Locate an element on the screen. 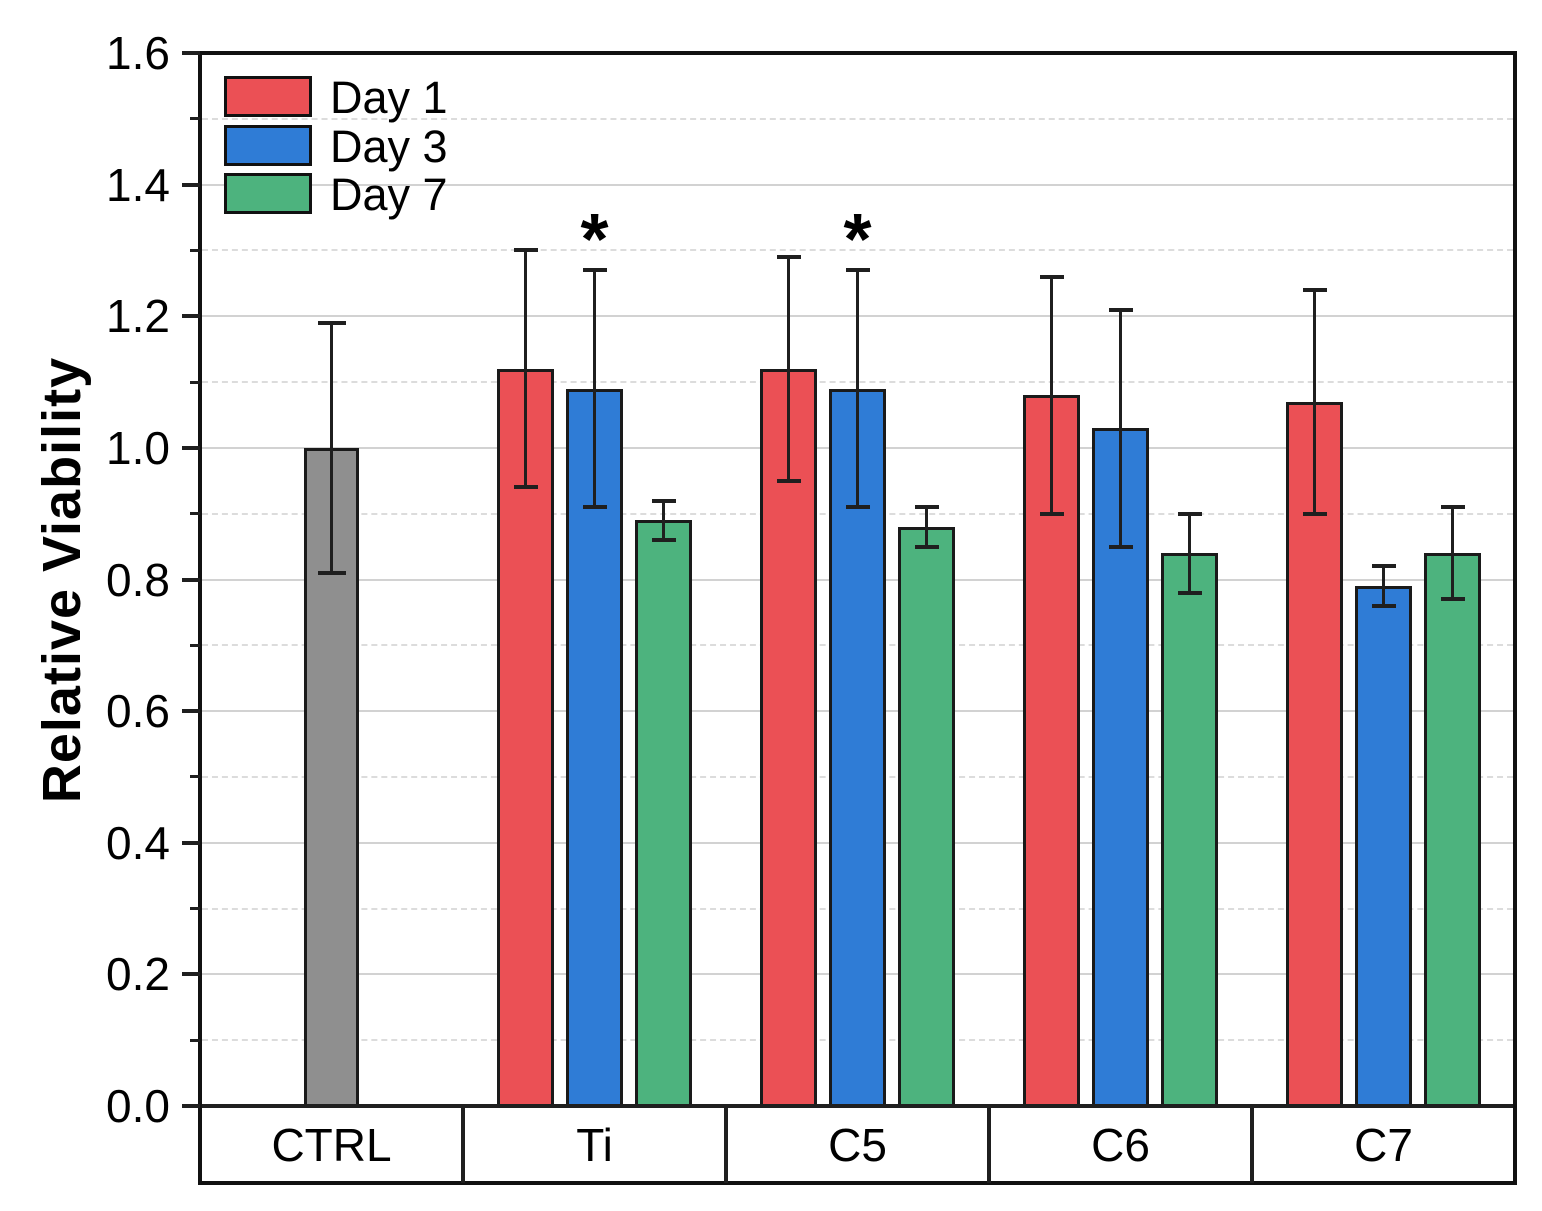 The width and height of the screenshot is (1542, 1211). bar-c7-day-3-error-cap-bottom is located at coordinates (1383, 605).